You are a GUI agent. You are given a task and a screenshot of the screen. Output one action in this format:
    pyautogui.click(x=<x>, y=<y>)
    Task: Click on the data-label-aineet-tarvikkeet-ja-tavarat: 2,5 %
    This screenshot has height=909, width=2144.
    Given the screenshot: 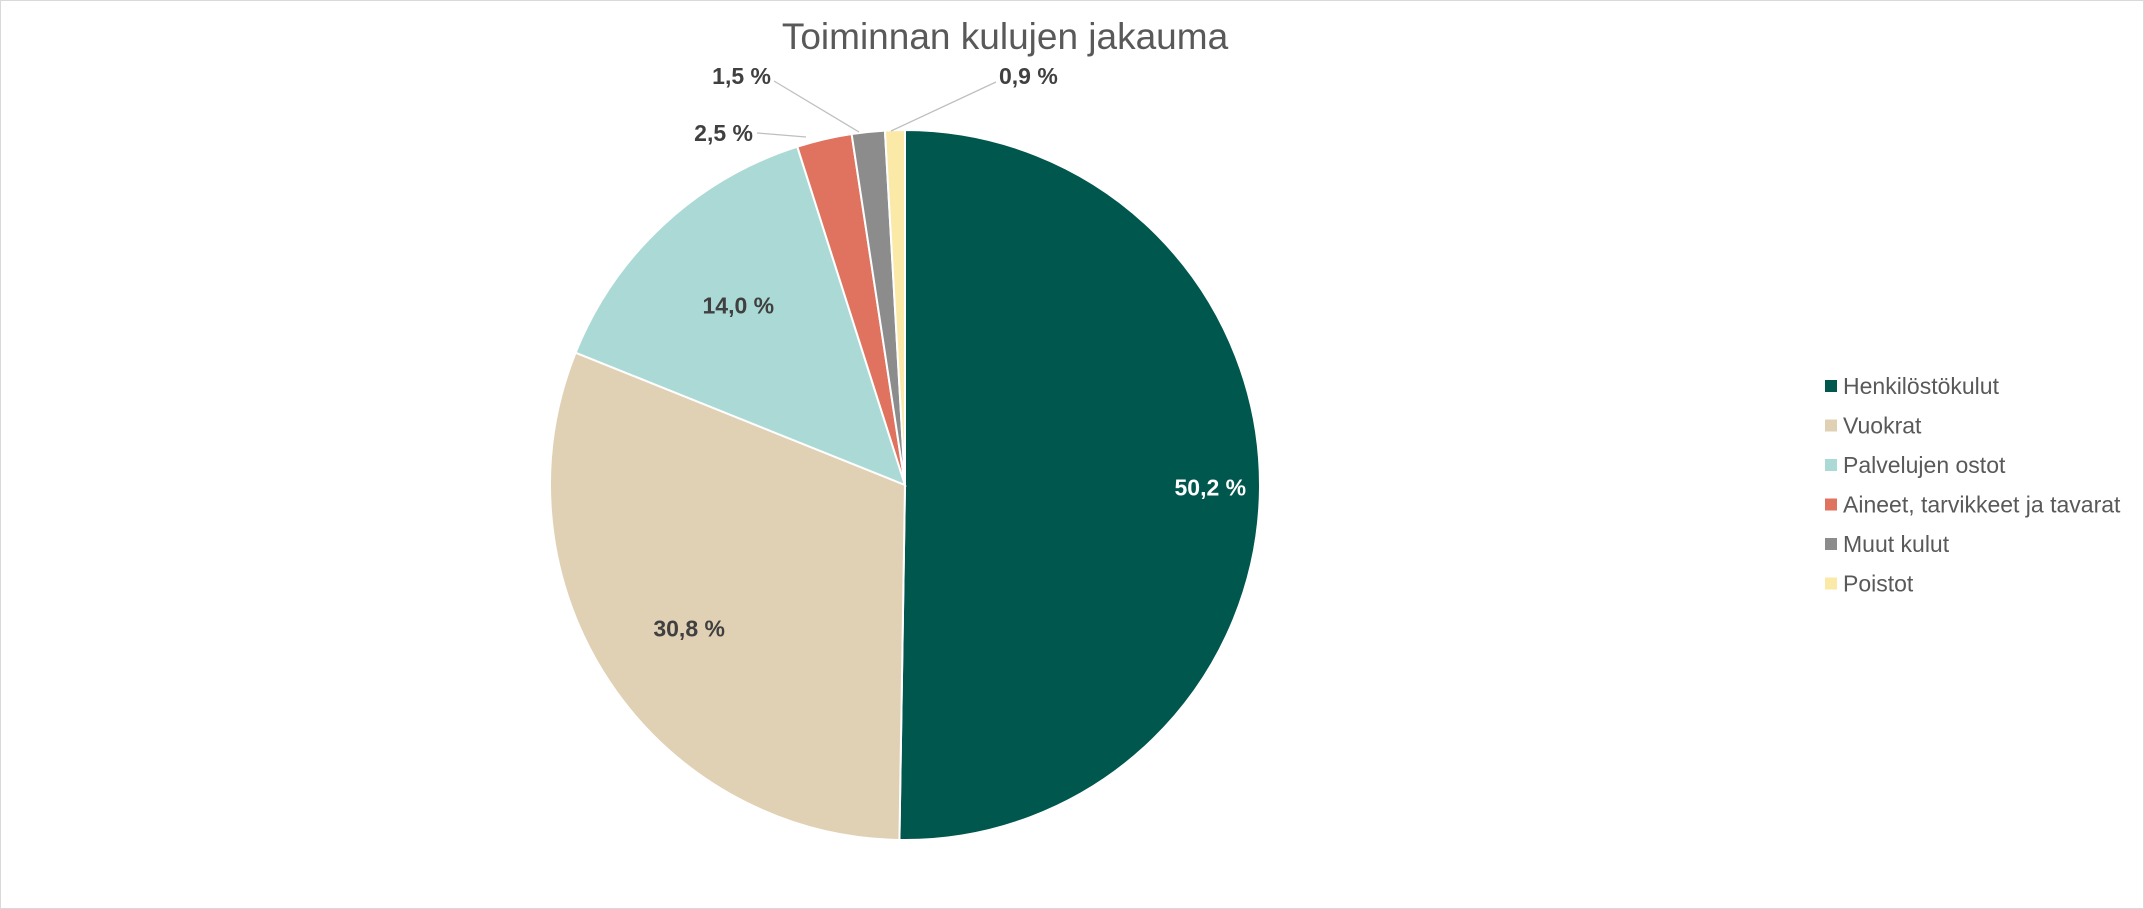 What is the action you would take?
    pyautogui.click(x=723, y=133)
    